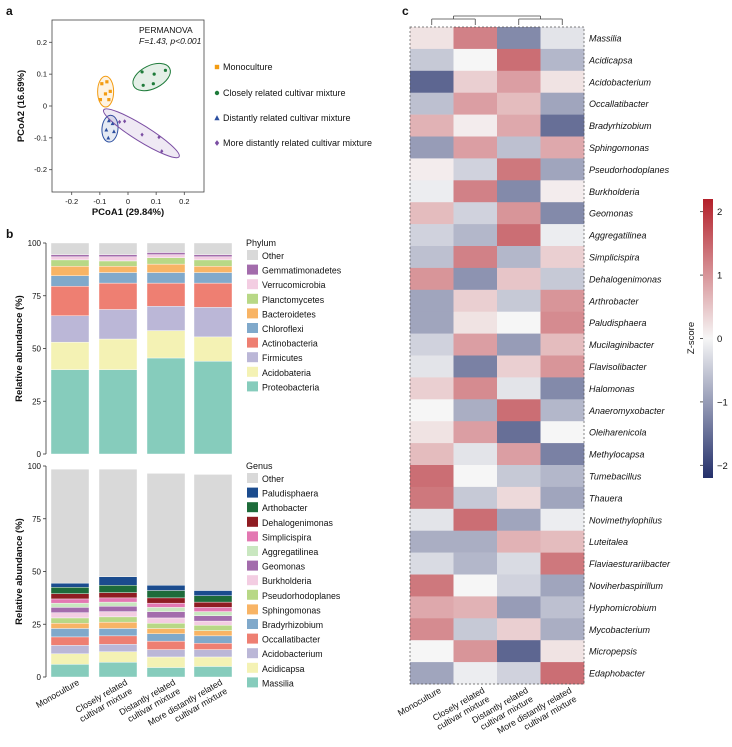 The width and height of the screenshot is (732, 747). What do you see at coordinates (128, 212) in the screenshot?
I see `pcoa-x-axis-label: PCoA1 (29.84%)` at bounding box center [128, 212].